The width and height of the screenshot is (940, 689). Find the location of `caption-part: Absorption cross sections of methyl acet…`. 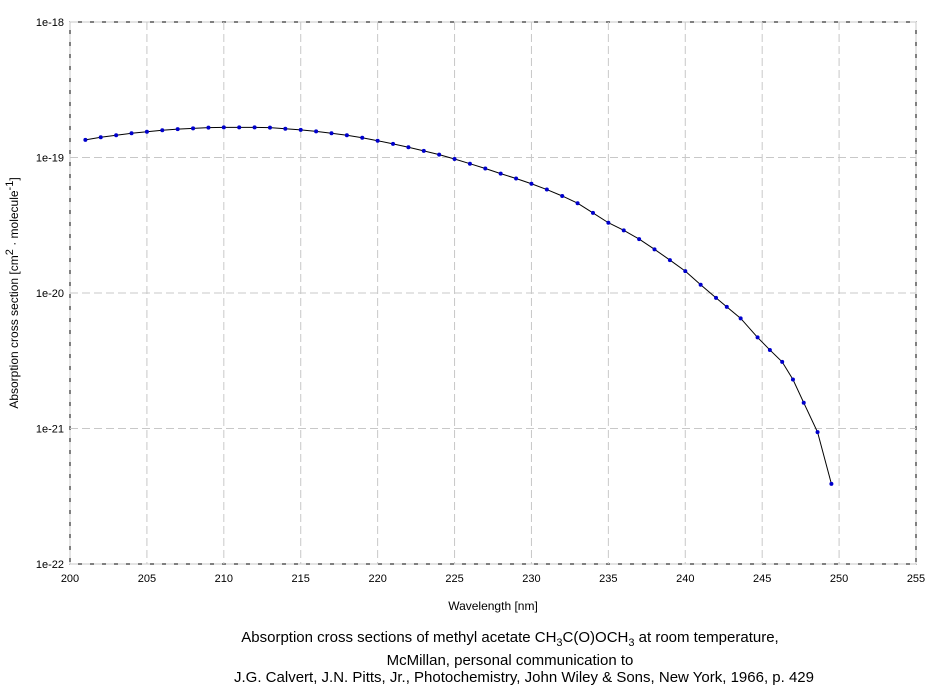

caption-part: Absorption cross sections of methyl acet… is located at coordinates (398, 637).